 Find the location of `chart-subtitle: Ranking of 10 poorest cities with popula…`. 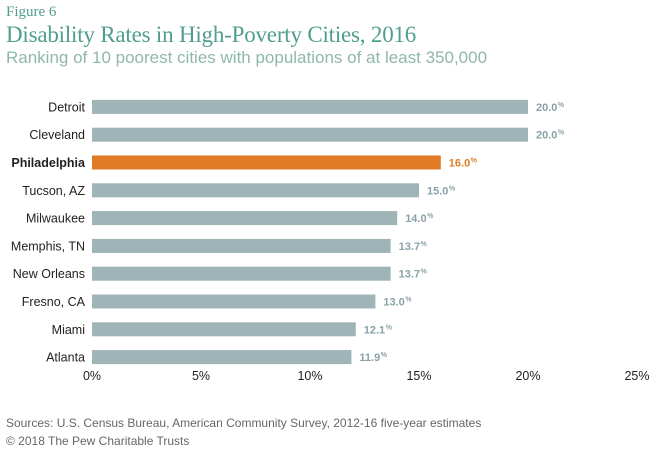

chart-subtitle: Ranking of 10 poorest cities with popula… is located at coordinates (247, 57).